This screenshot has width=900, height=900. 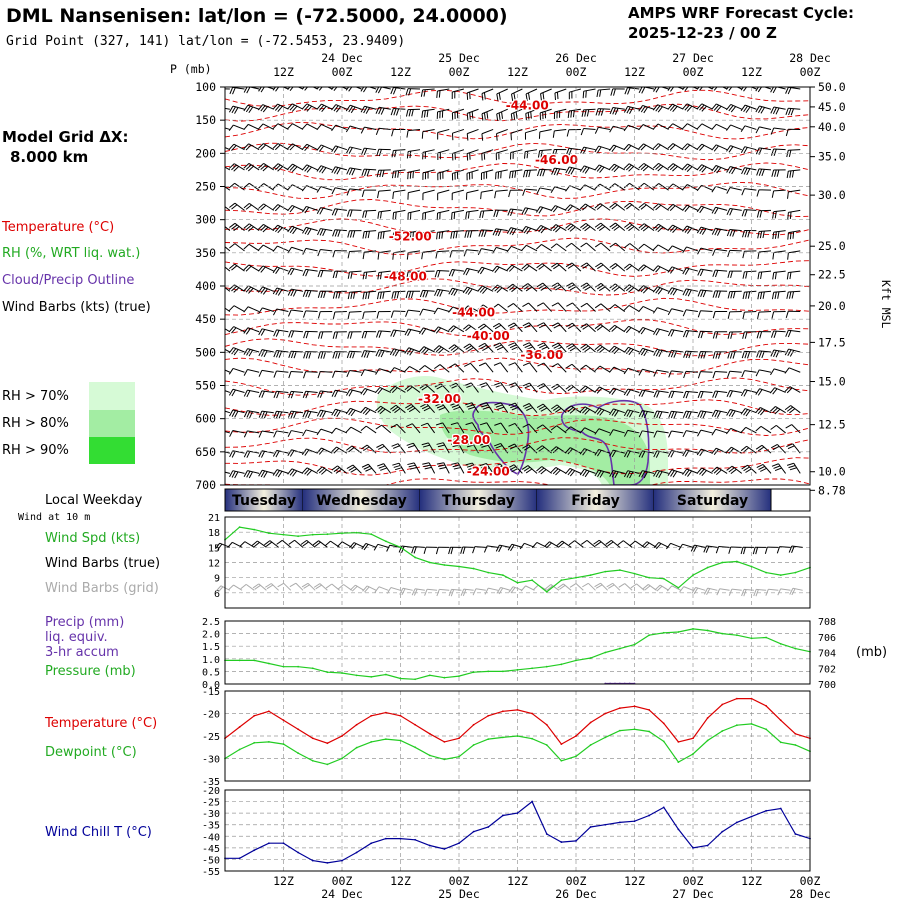 What do you see at coordinates (283, 881) in the screenshot?
I see `bottom-hour-label: 12Z` at bounding box center [283, 881].